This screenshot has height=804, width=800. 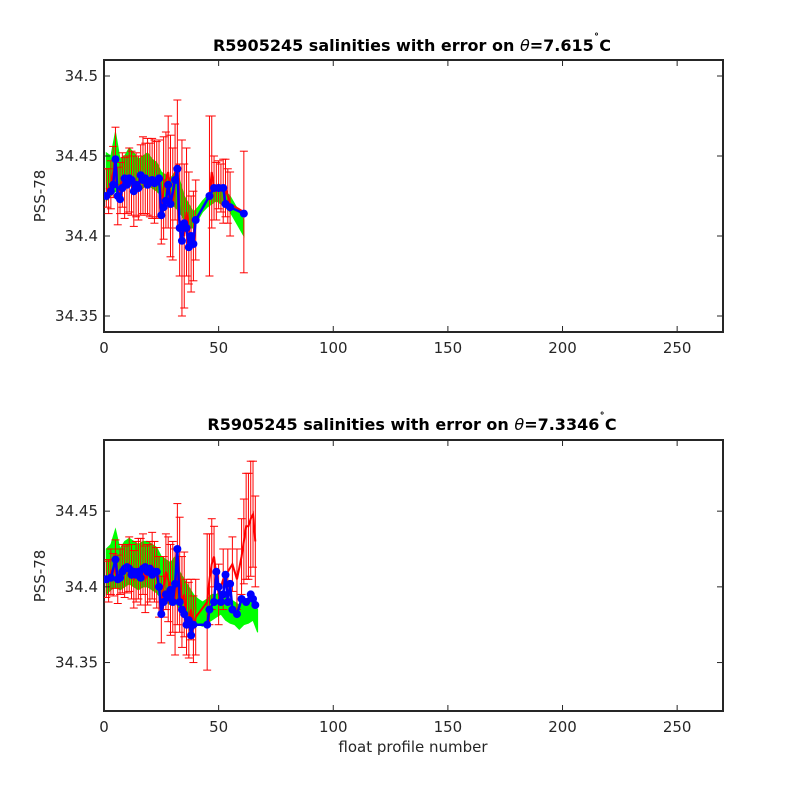 What do you see at coordinates (76, 156) in the screenshot?
I see `y-tick-label-top: 34.45` at bounding box center [76, 156].